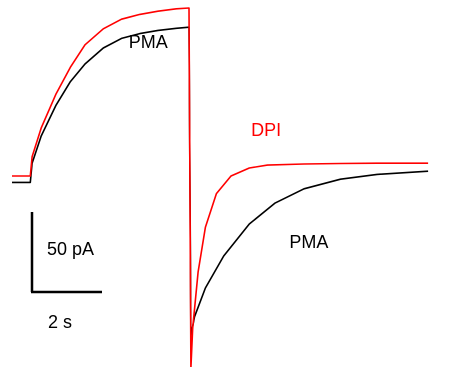 The image size is (465, 367). Describe the element at coordinates (266, 130) in the screenshot. I see `trace-label-dpi-3: DPI` at that location.